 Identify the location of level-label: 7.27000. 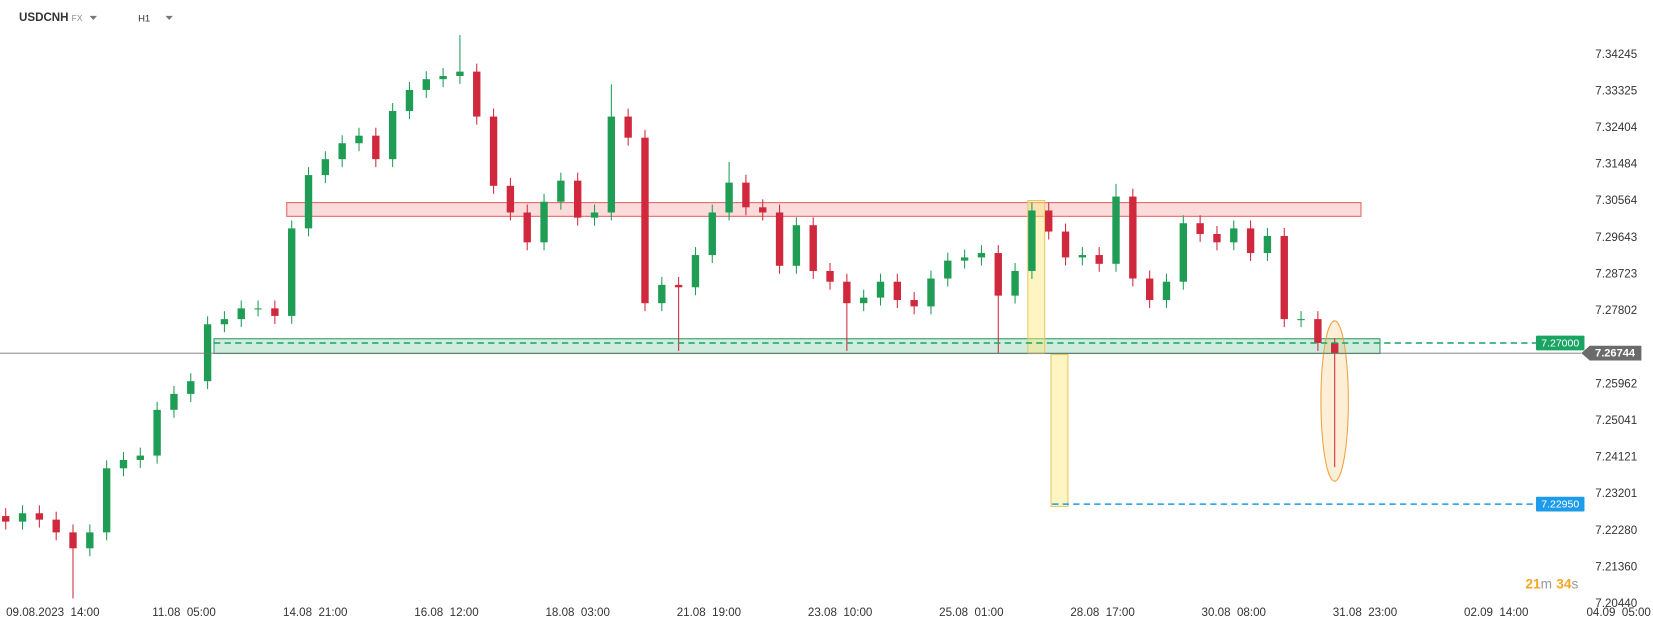
(1560, 343).